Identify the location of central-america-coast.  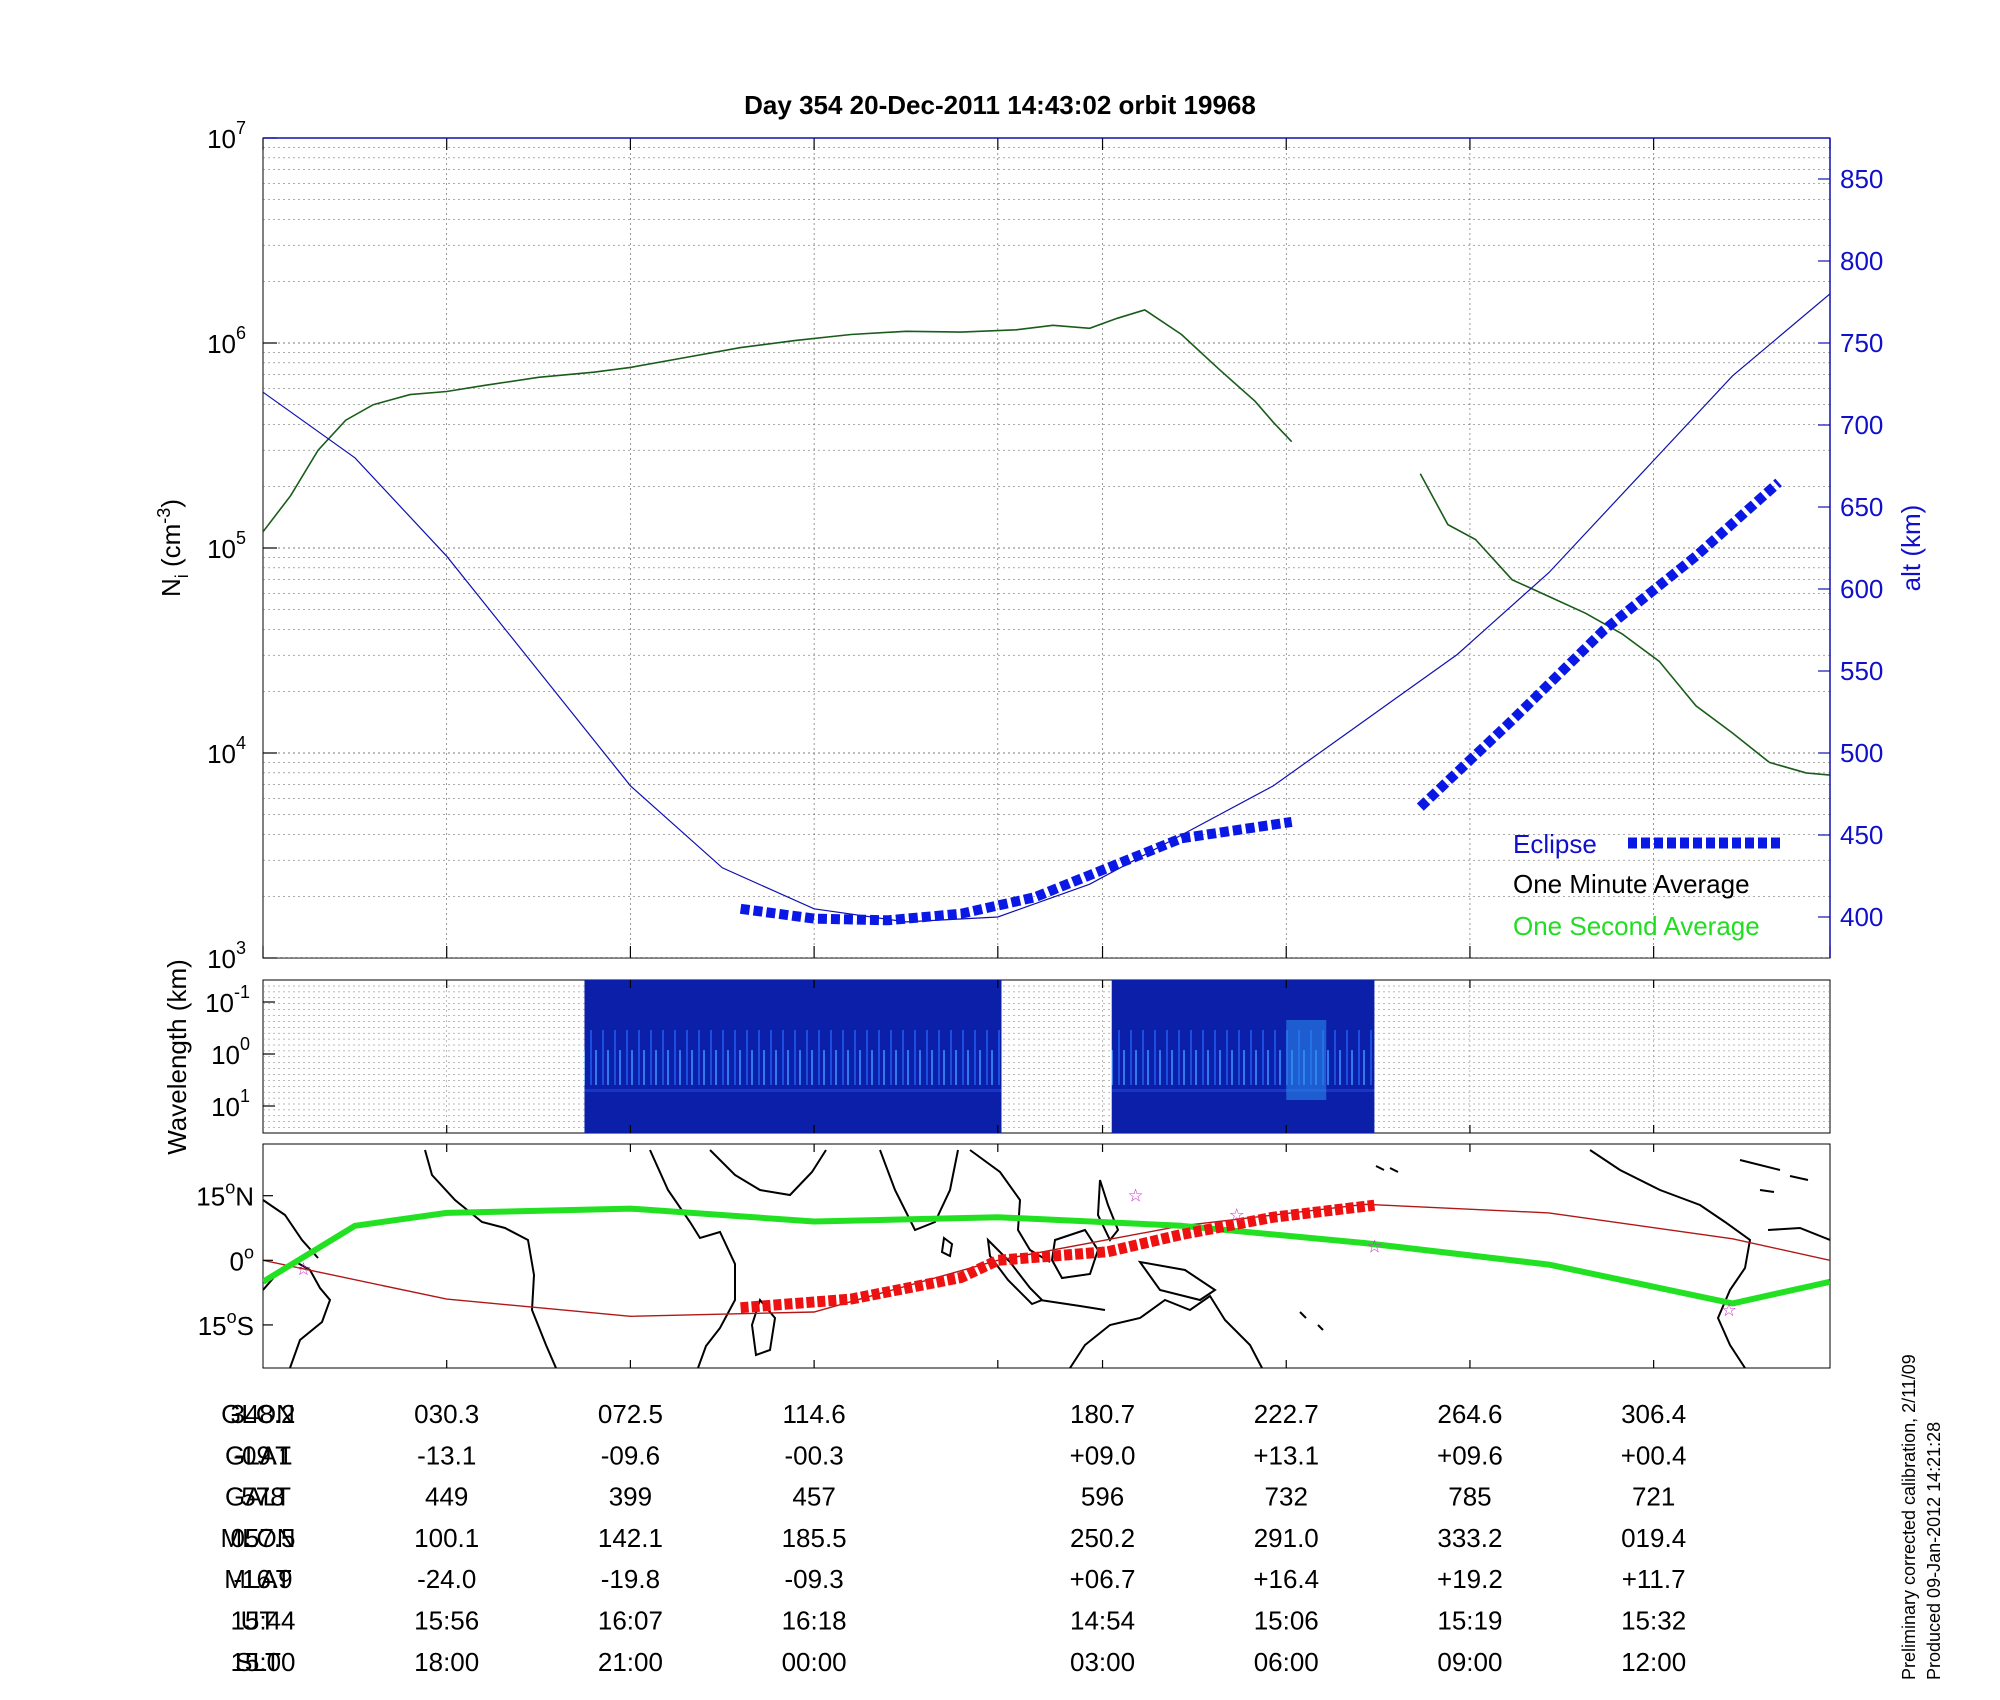
(291, 1229).